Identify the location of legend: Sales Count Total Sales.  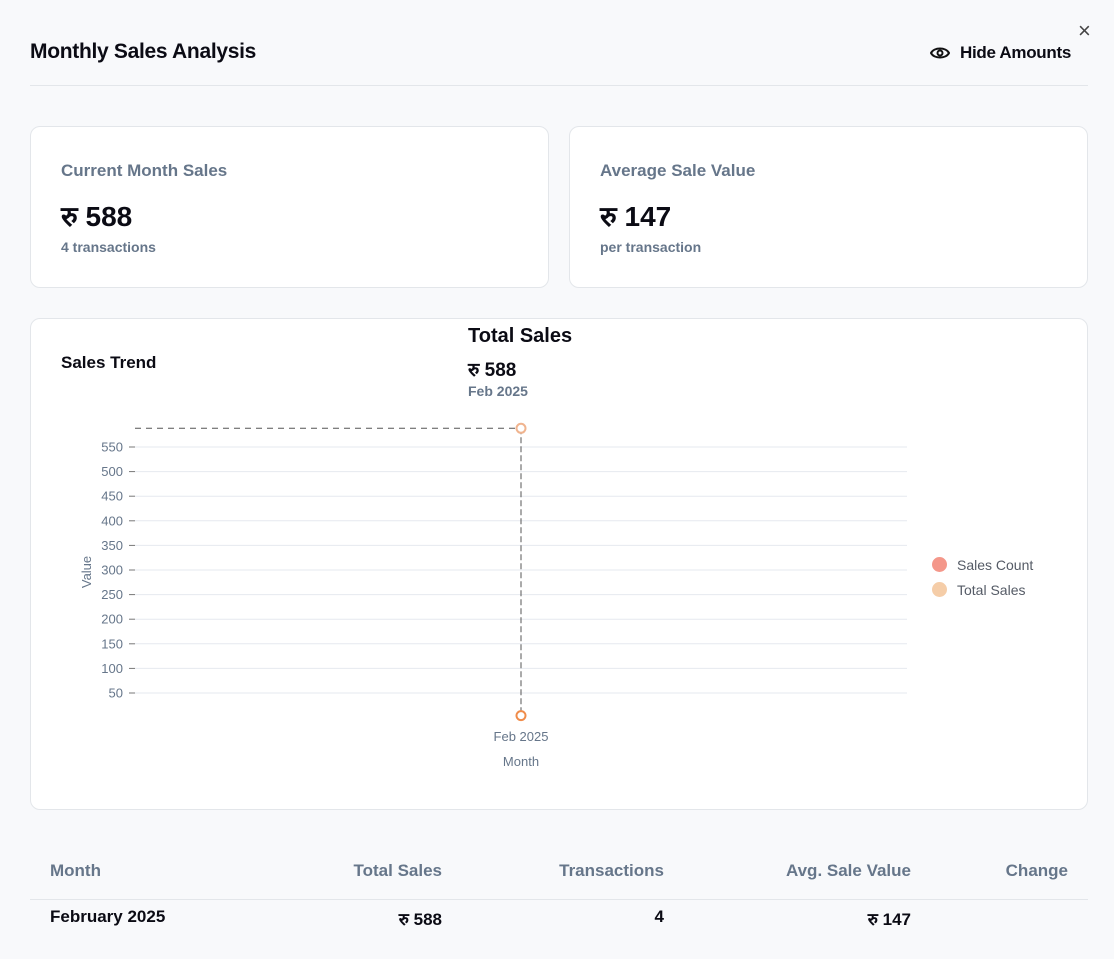
(982, 577).